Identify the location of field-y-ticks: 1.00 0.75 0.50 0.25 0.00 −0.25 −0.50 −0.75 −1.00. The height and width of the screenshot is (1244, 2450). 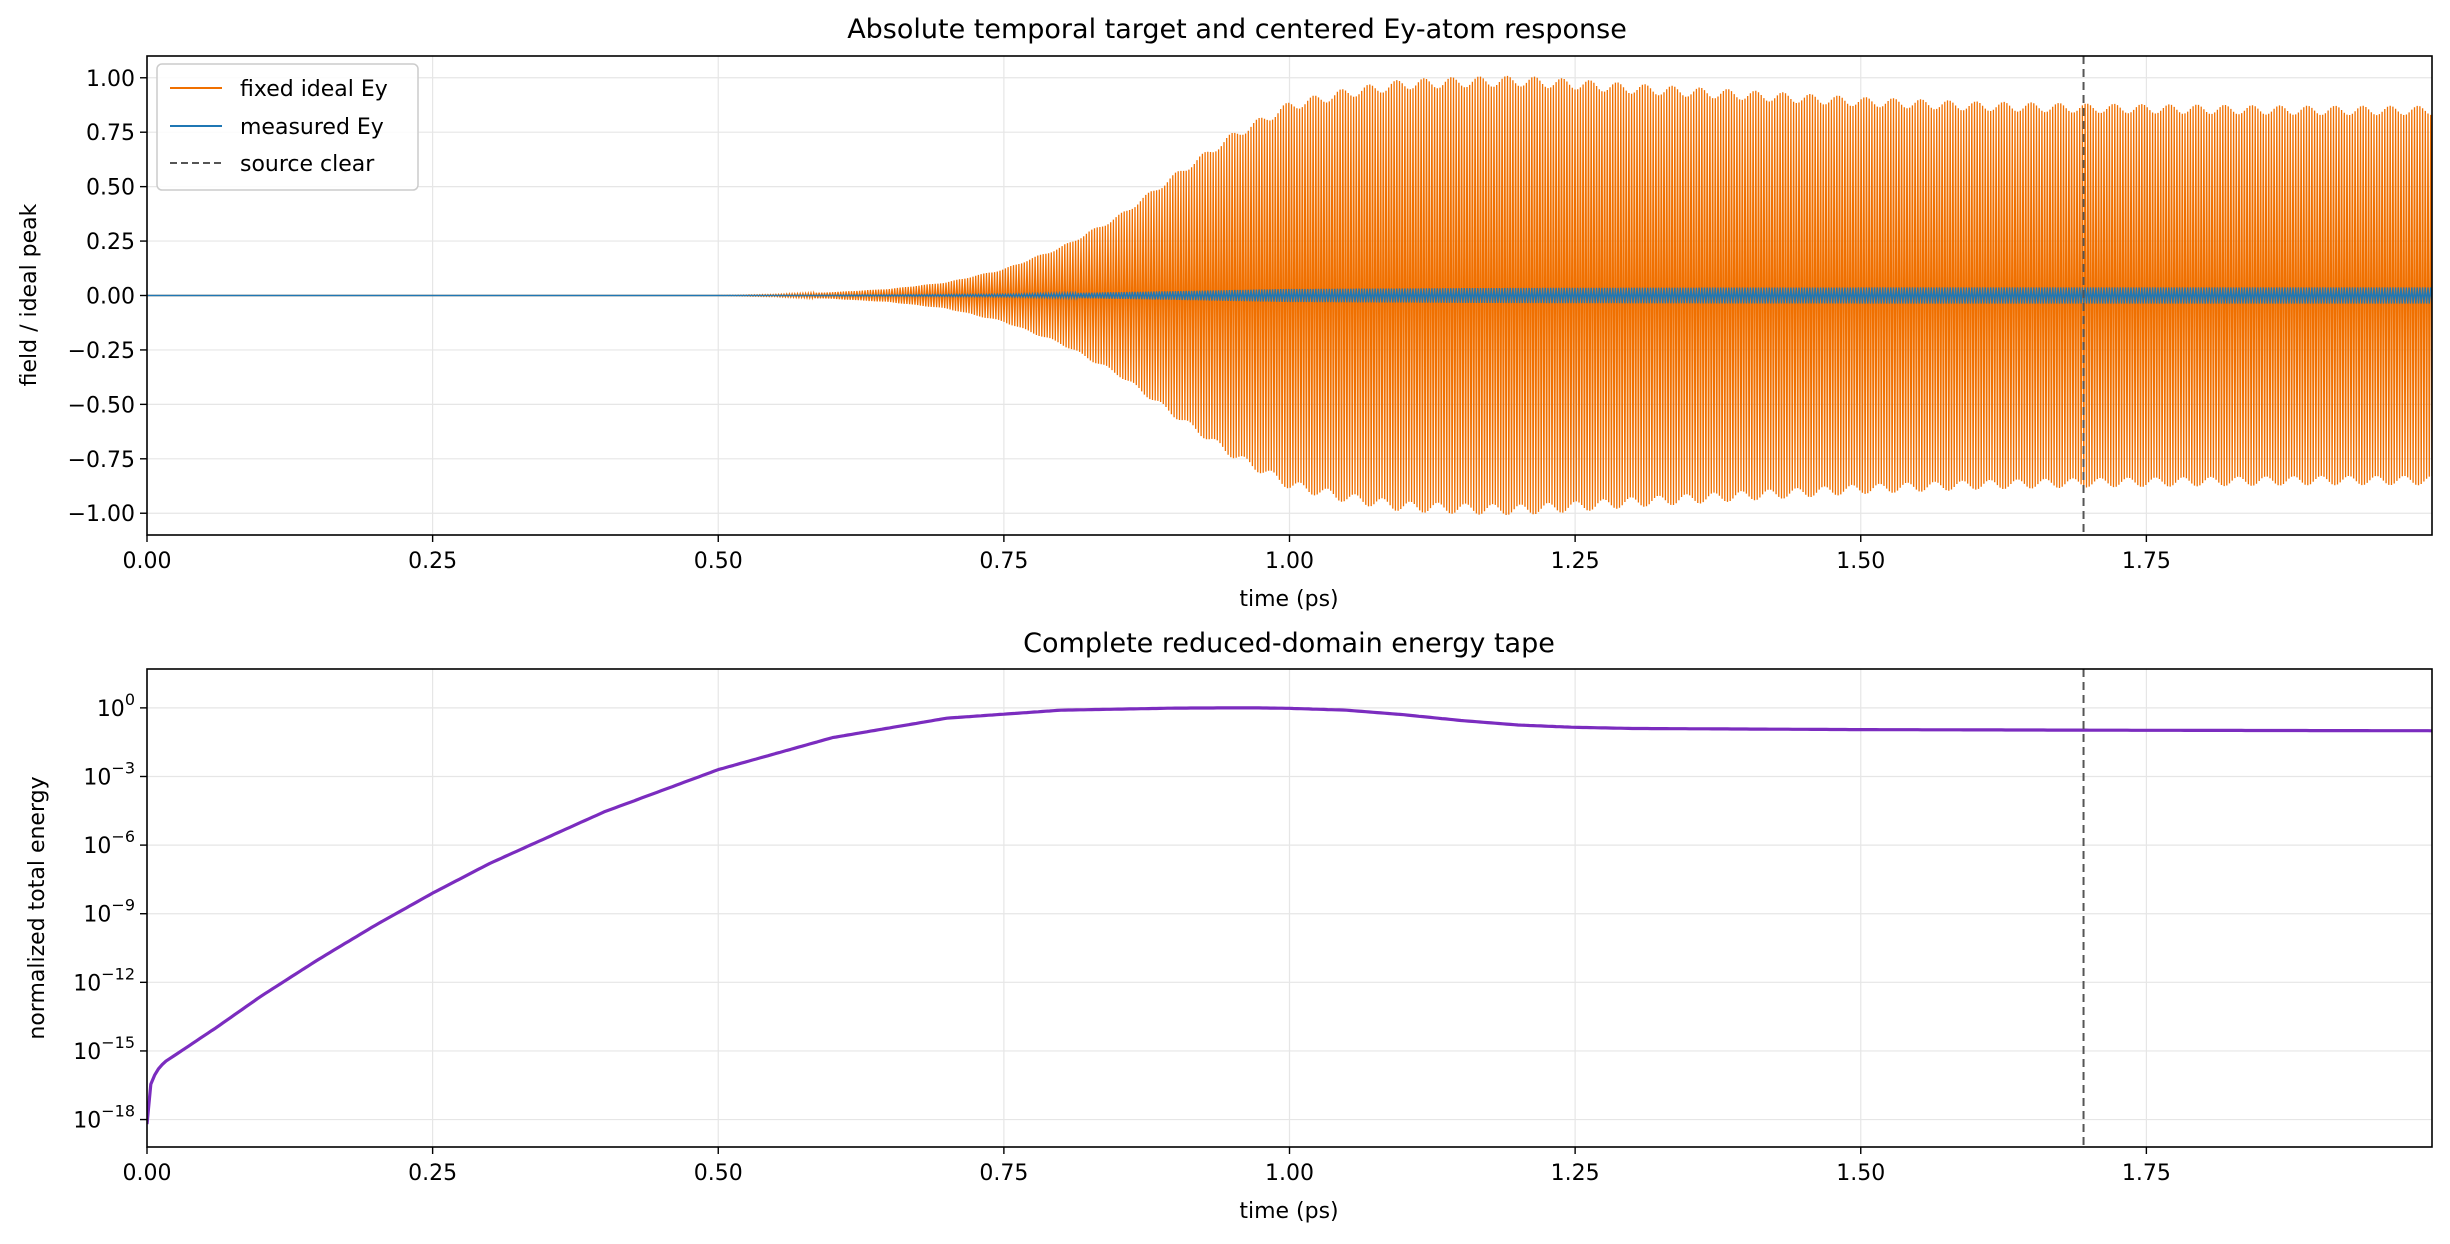
(107, 297).